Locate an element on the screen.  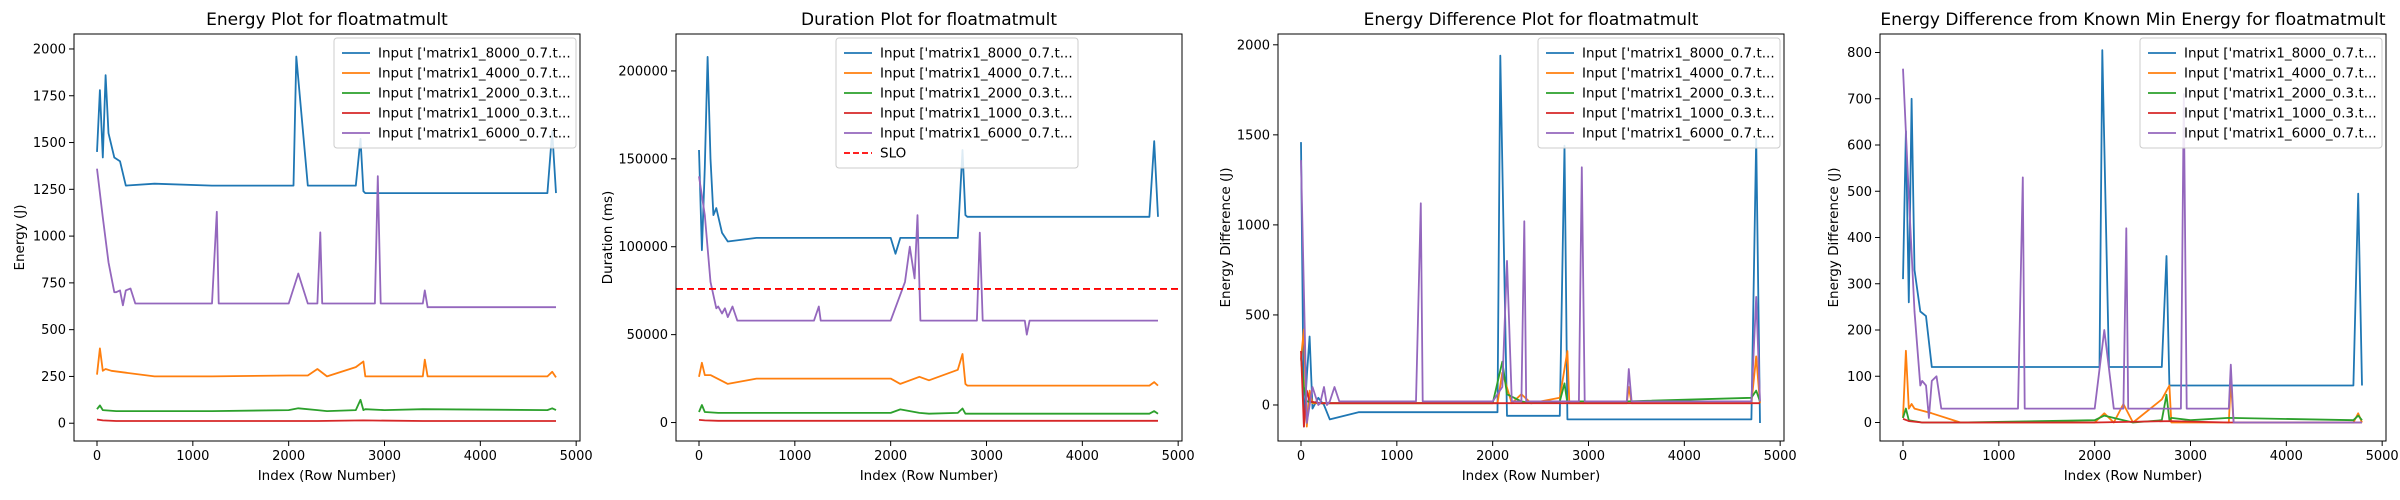
y-tick-label: 1750 is located at coordinates (49, 96).